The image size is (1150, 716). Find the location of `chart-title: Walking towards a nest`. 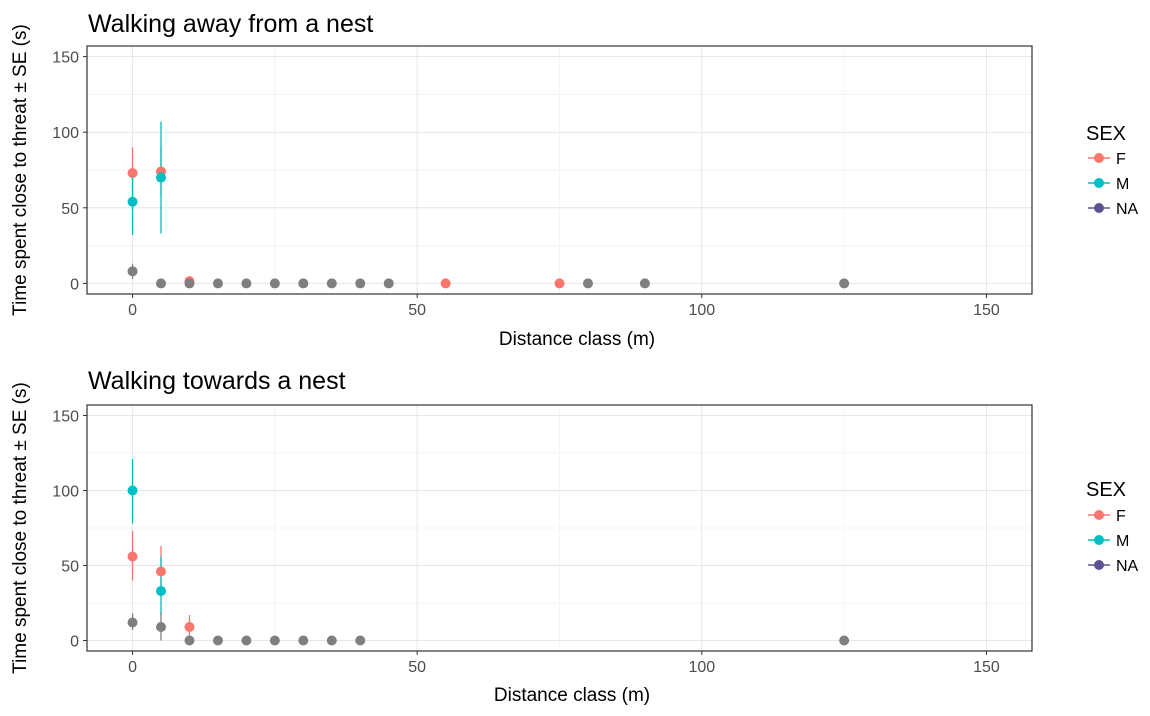

chart-title: Walking towards a nest is located at coordinates (217, 381).